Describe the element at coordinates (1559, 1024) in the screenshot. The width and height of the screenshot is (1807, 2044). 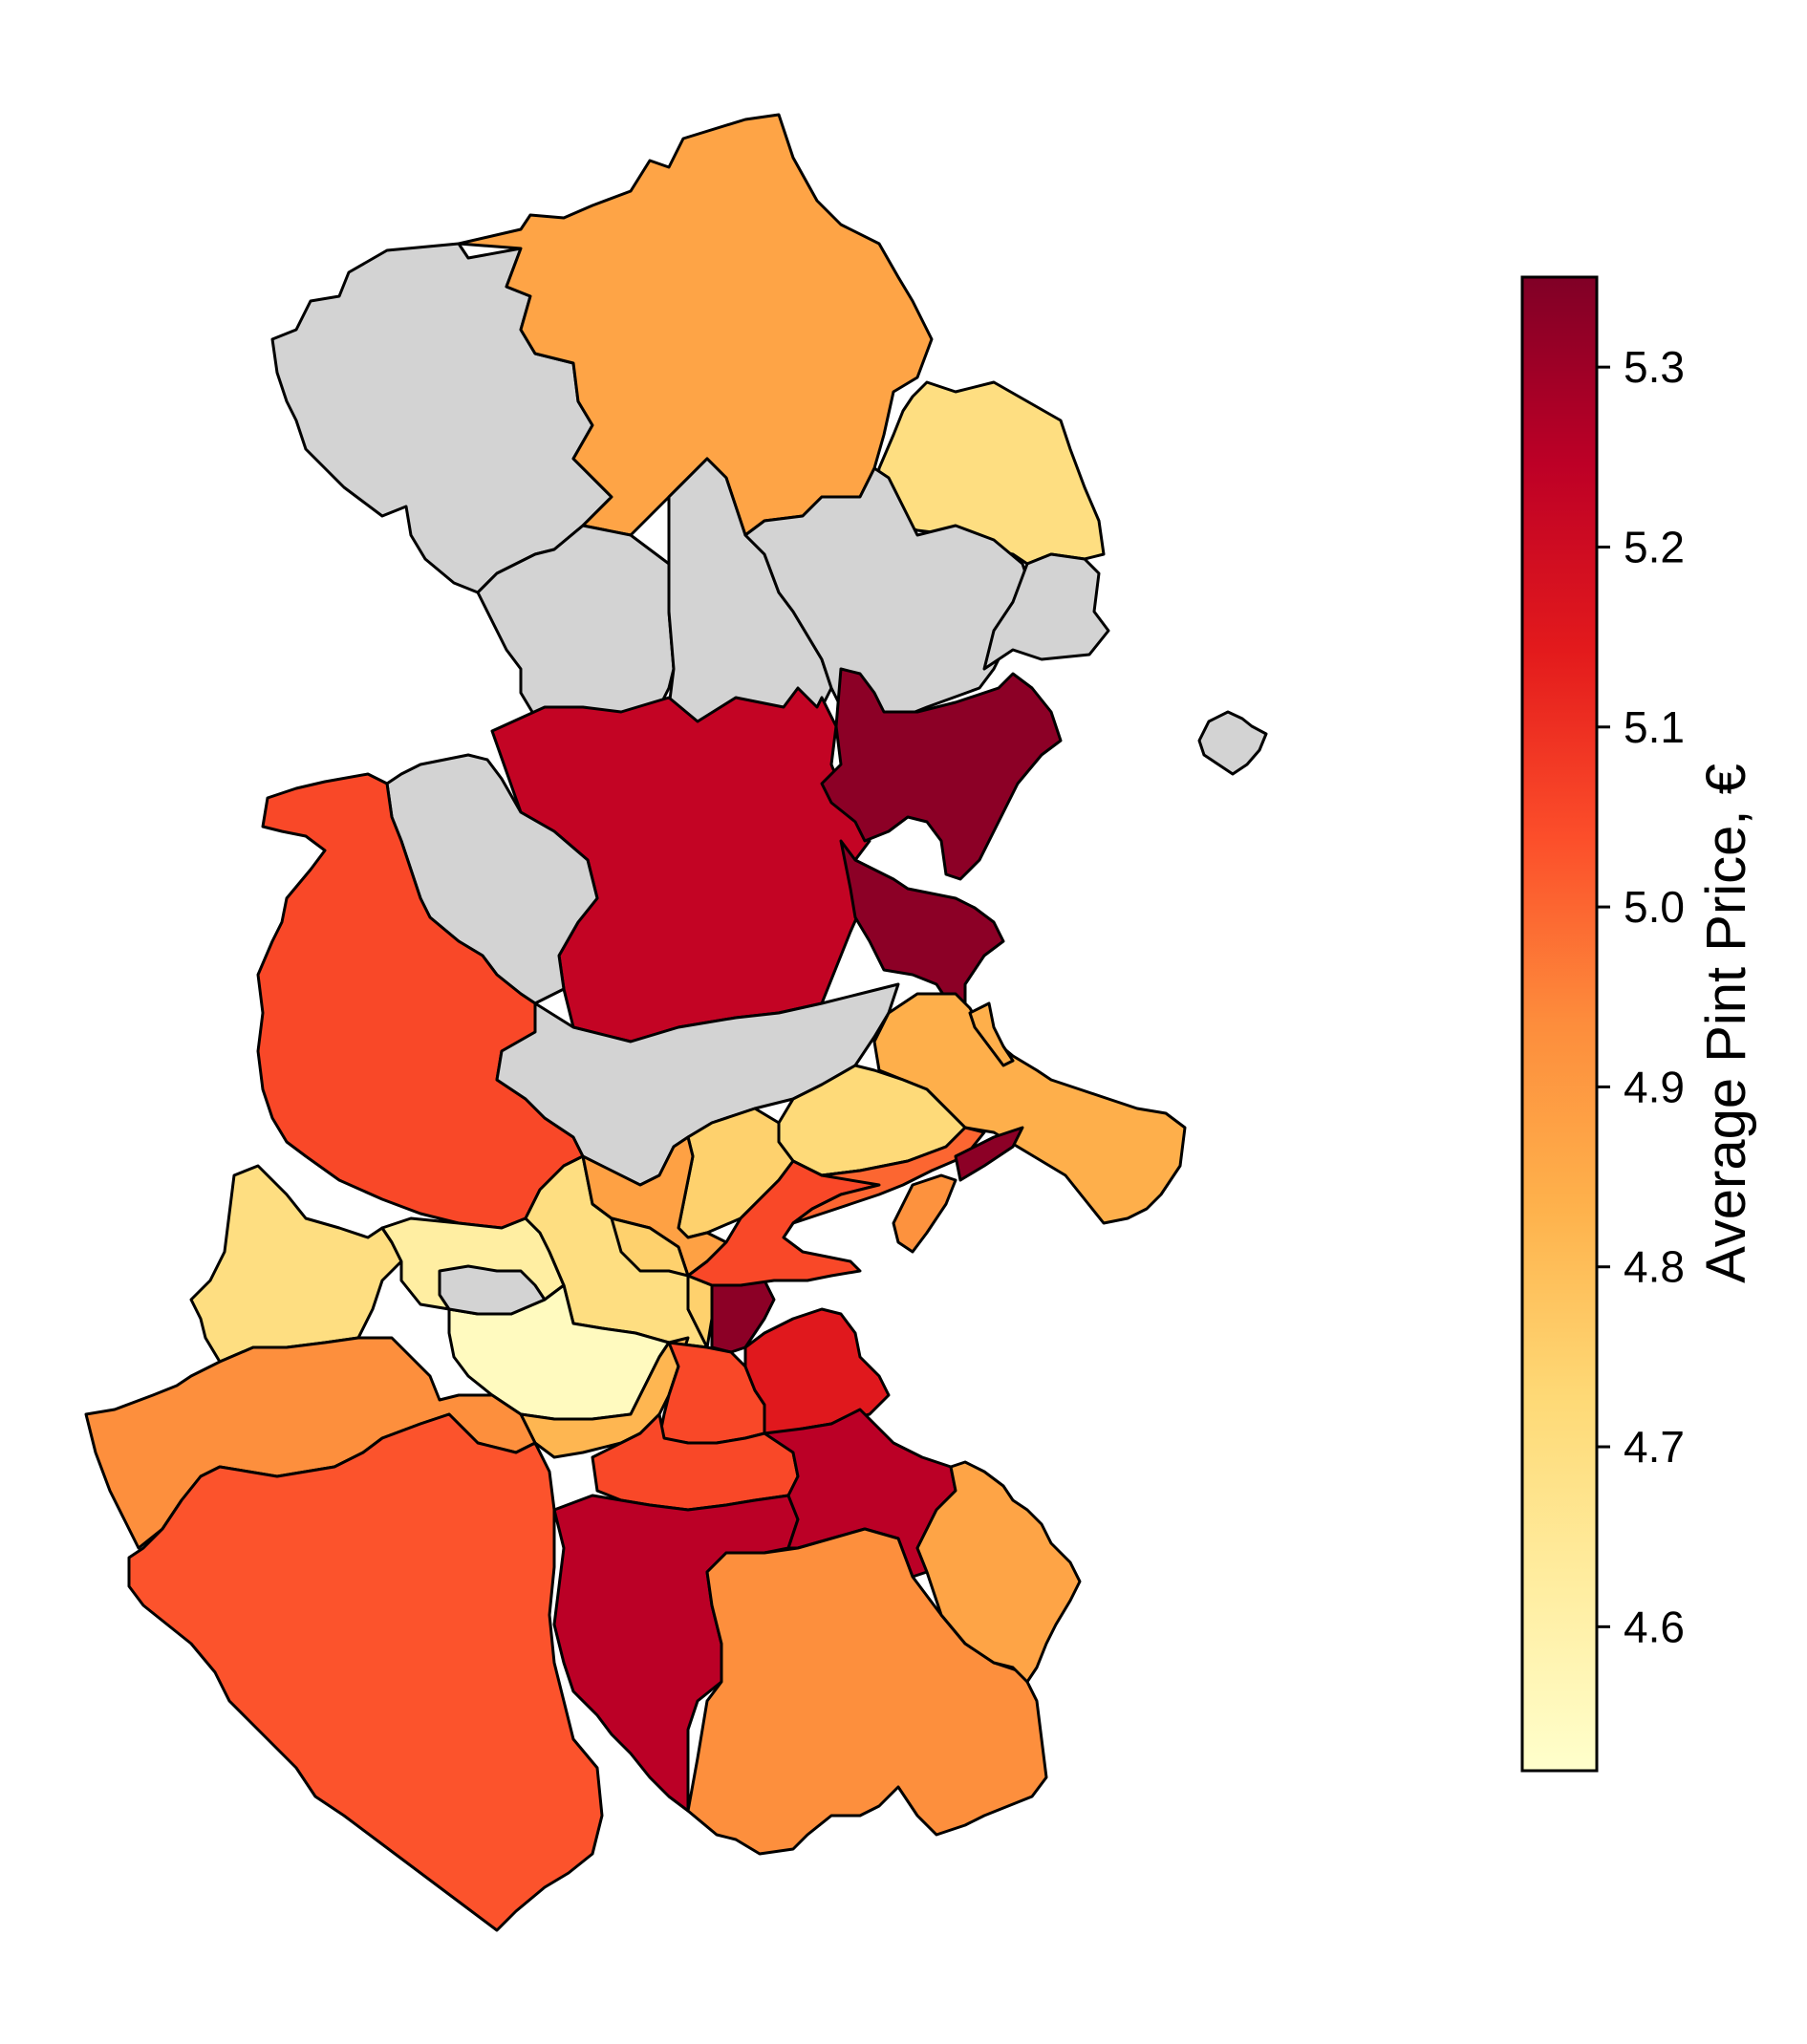
I see `colorbar-gradient` at that location.